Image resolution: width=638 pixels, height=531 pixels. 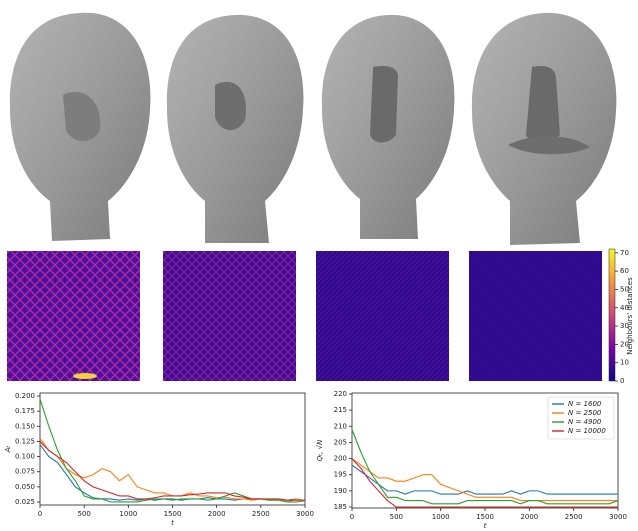 I want to click on colorbar-tick-label: 30, so click(x=624, y=326).